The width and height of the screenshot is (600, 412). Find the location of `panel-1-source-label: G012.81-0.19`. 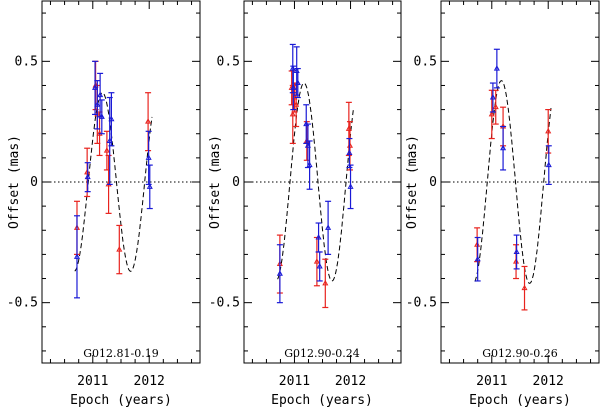

panel-1-source-label: G012.81-0.19 is located at coordinates (121, 353).